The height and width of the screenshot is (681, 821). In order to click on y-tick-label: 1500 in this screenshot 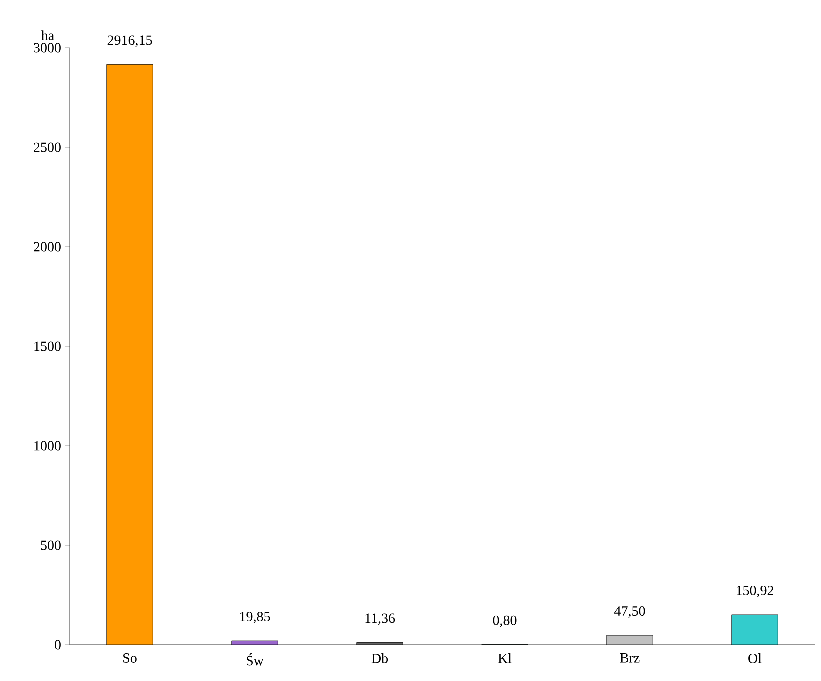, I will do `click(47, 347)`.